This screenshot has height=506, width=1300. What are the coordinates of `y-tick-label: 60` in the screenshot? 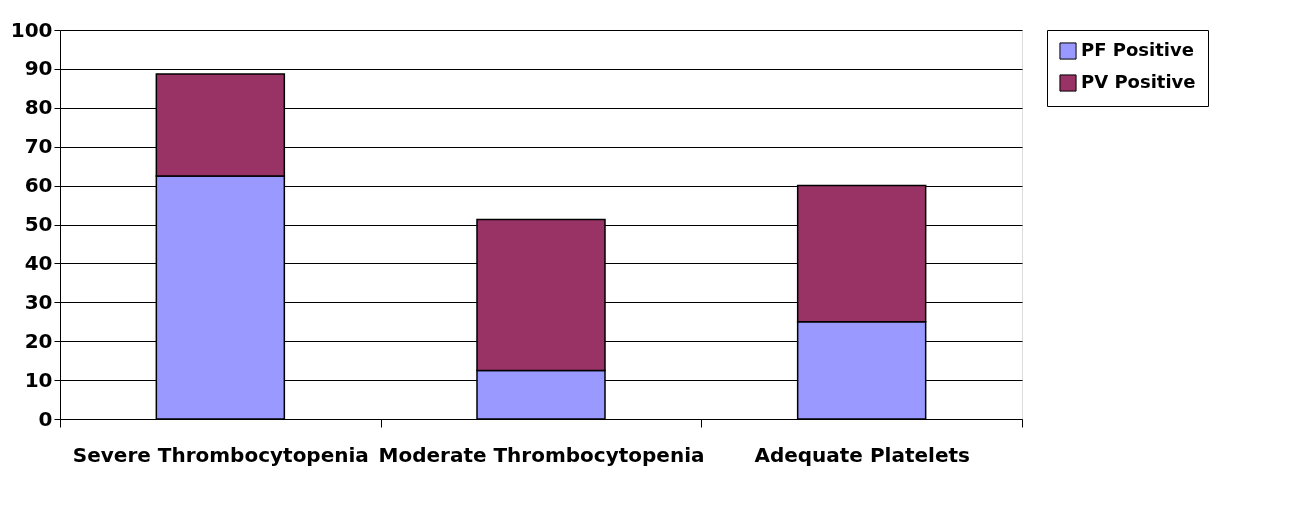 It's located at (38, 185).